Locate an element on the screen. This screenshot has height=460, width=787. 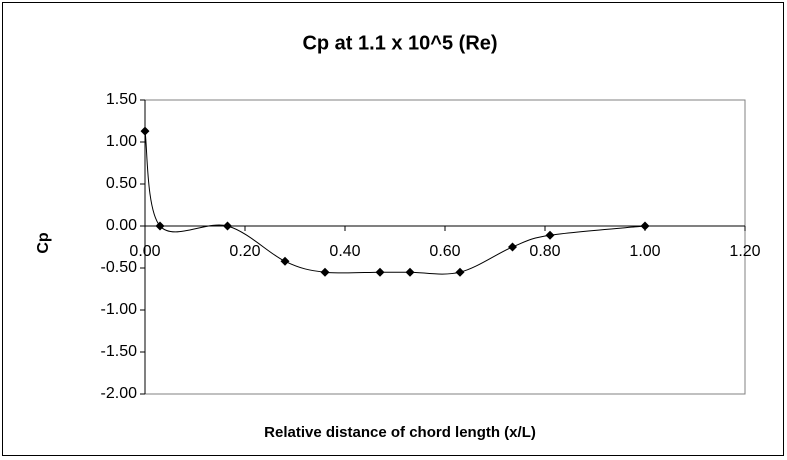
y-tick-label: -1.00 is located at coordinates (119, 309).